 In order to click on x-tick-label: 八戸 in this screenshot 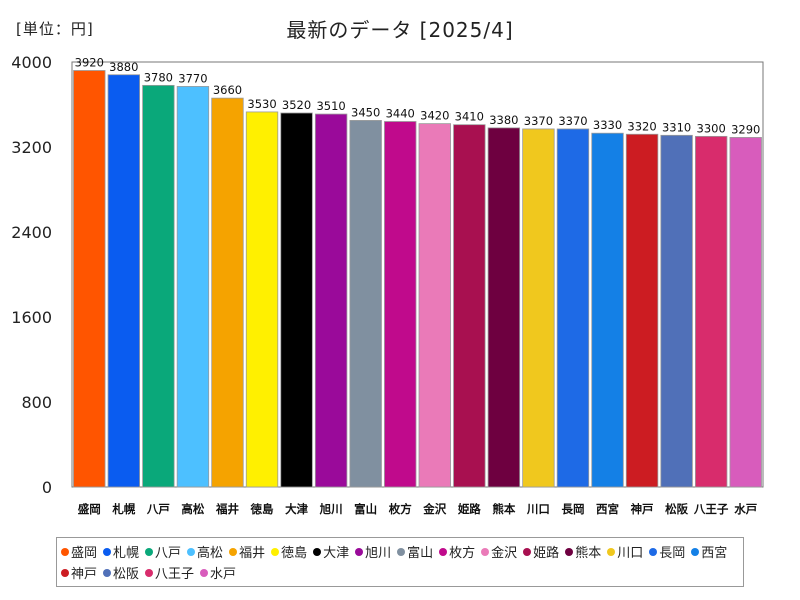, I will do `click(158, 509)`.